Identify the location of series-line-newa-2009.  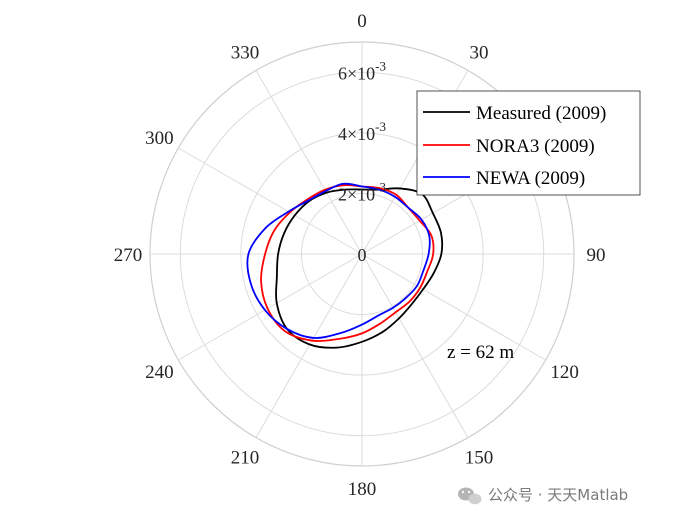
(338, 260).